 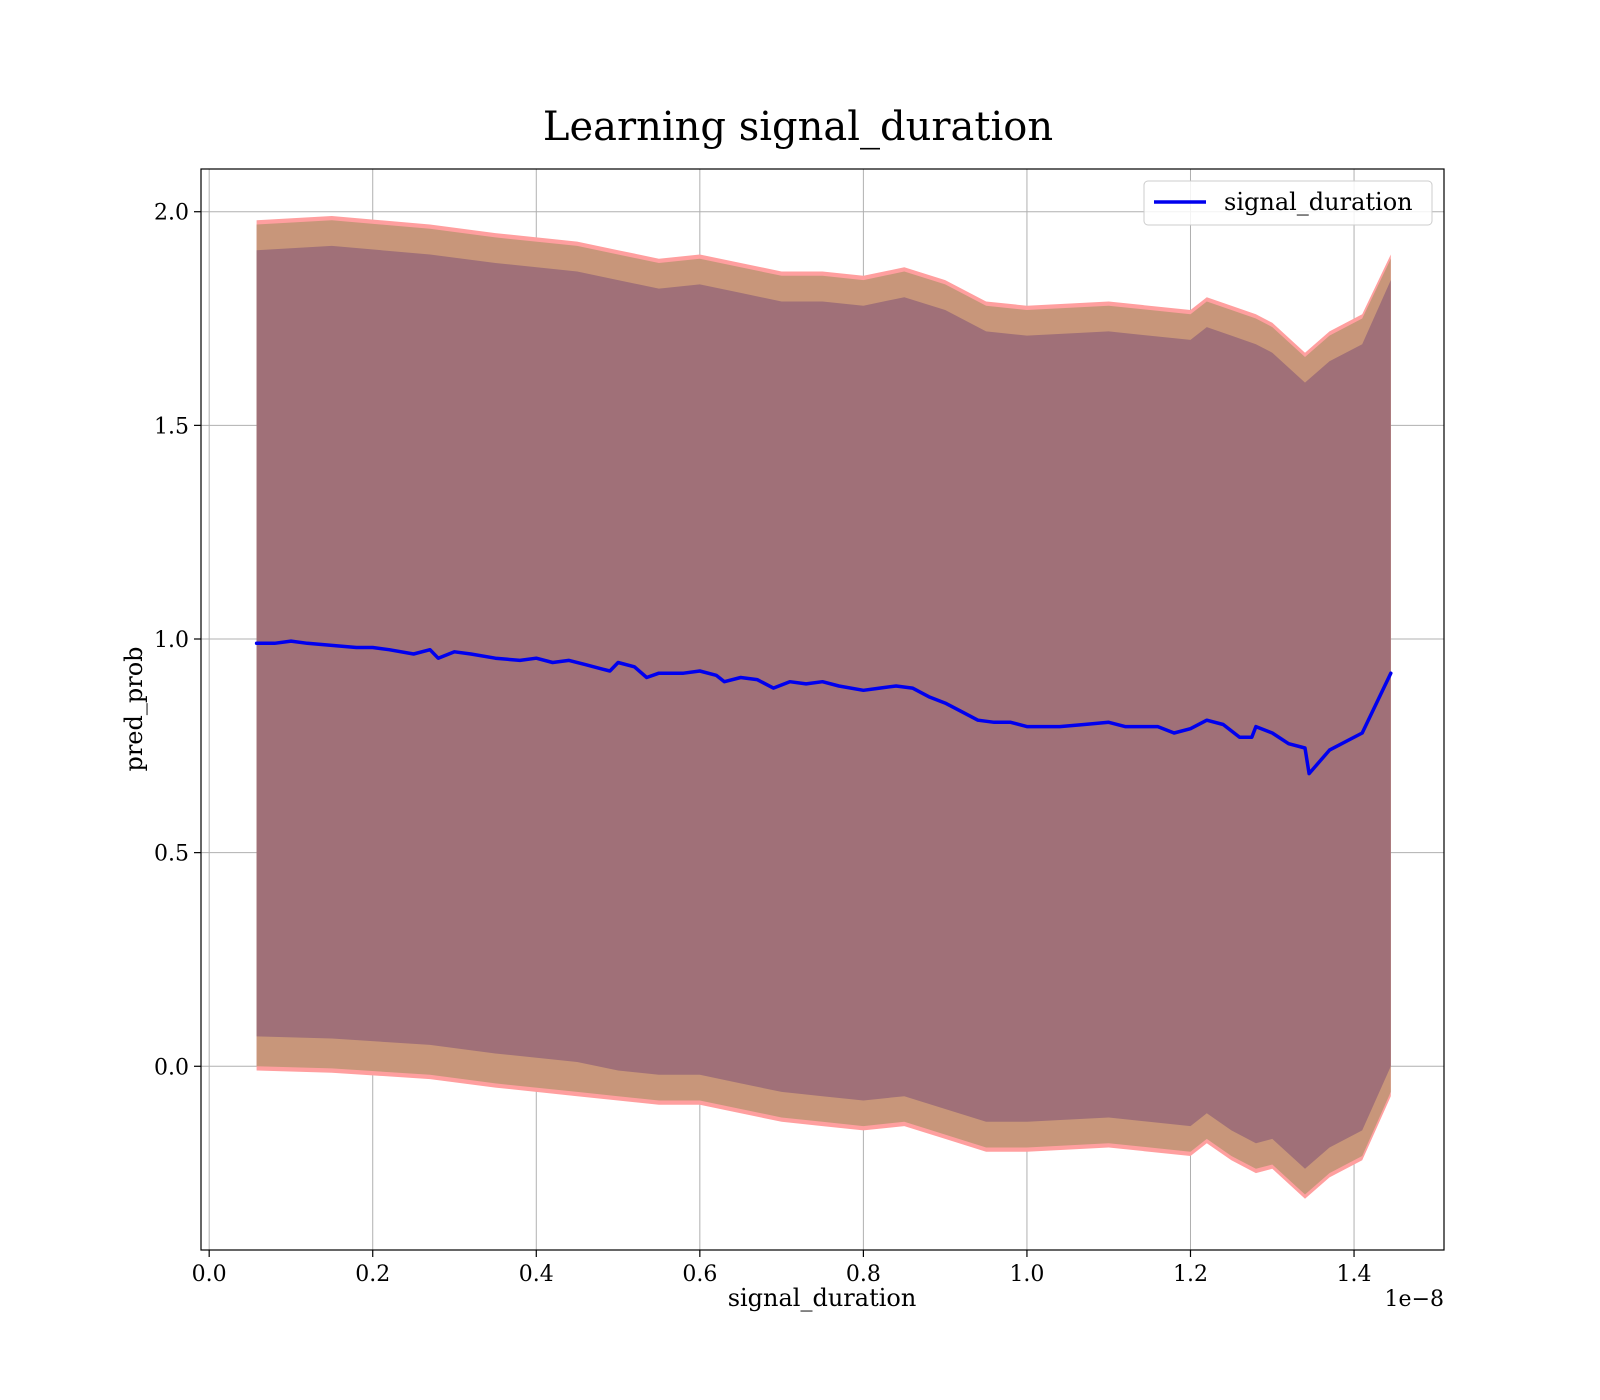 I want to click on series-line, so click(x=823, y=707).